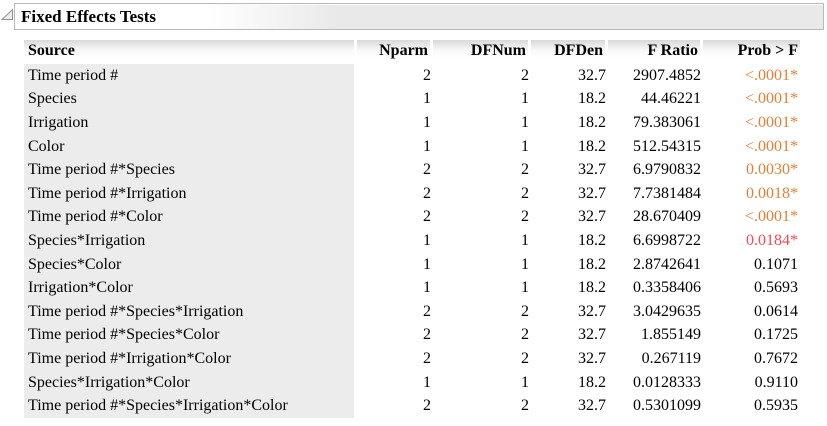 Image resolution: width=827 pixels, height=426 pixels. What do you see at coordinates (7, 14) in the screenshot?
I see `disclosure-triangle-icon` at bounding box center [7, 14].